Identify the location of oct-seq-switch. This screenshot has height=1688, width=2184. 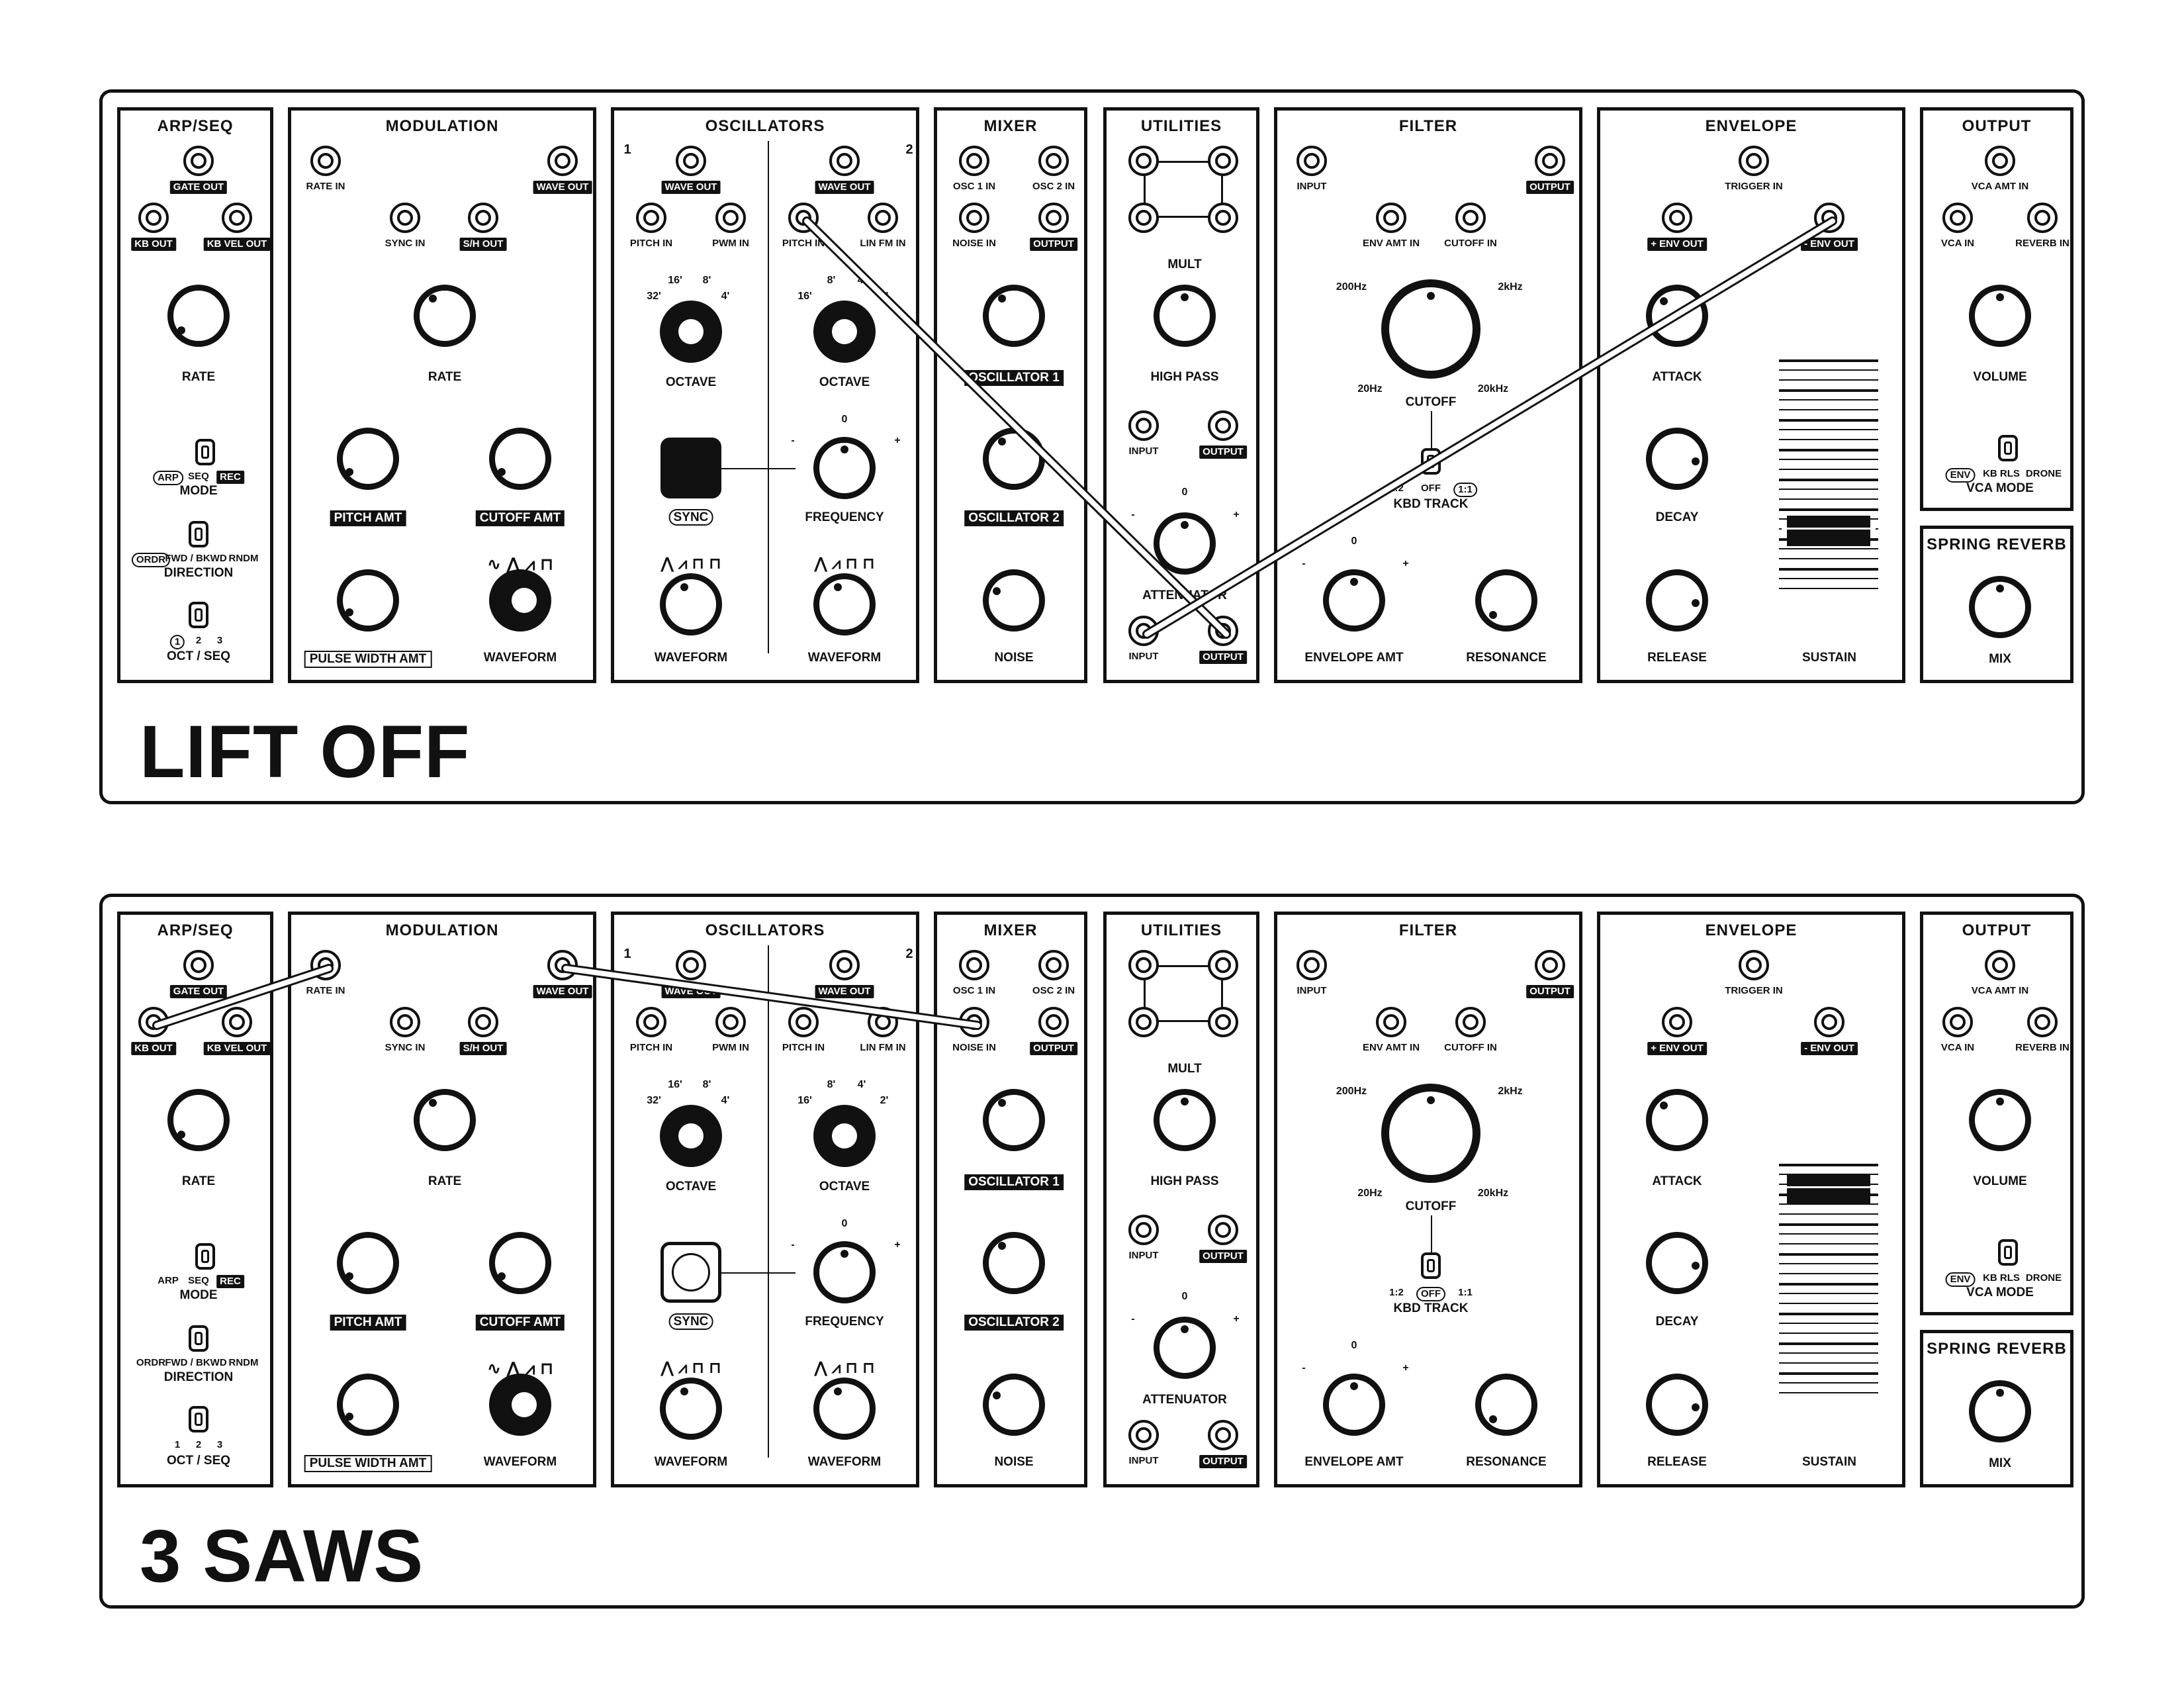
(198, 615).